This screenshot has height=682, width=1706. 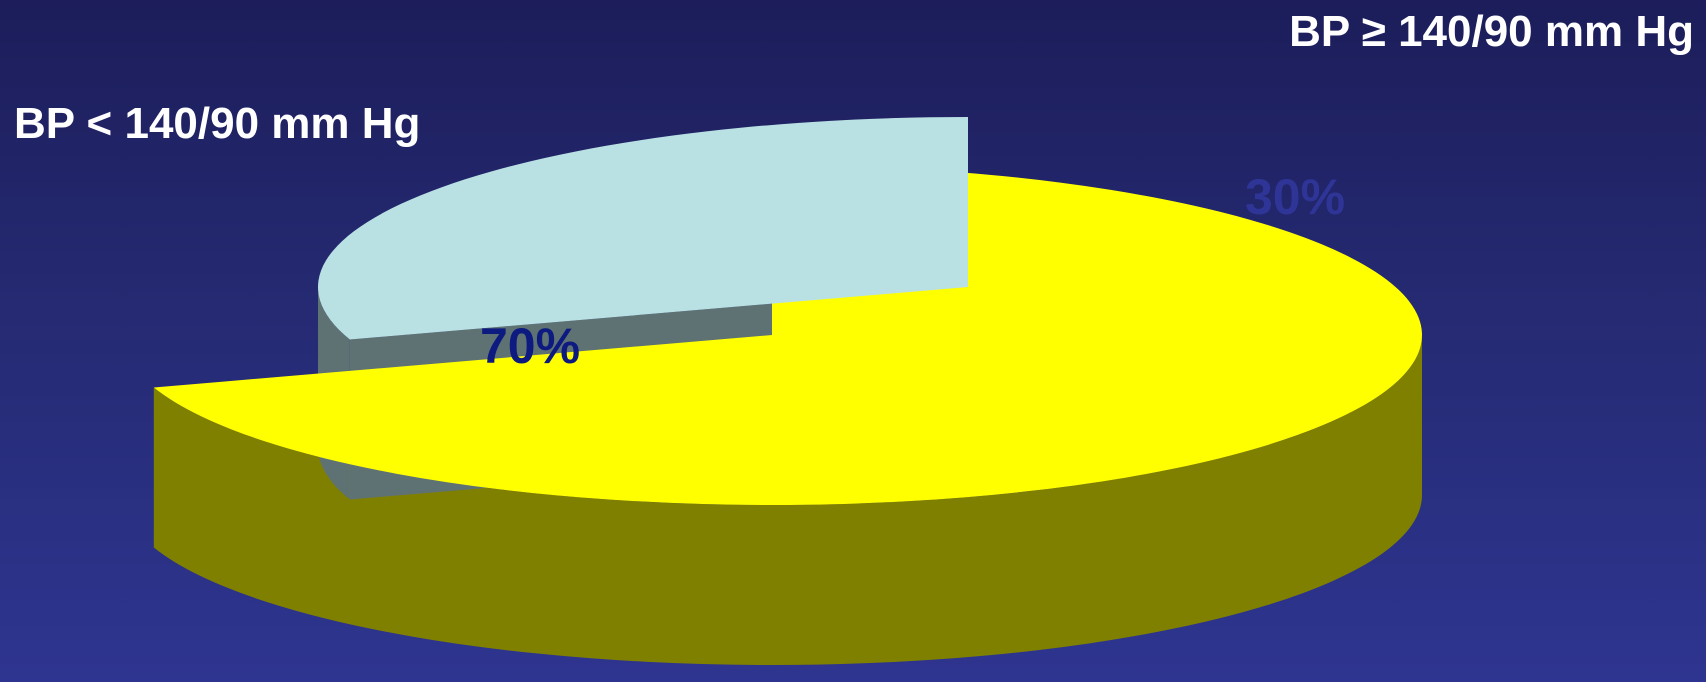 I want to click on slice-2-name-label: BP ≥ 140/90 mm Hg, so click(x=1491, y=31).